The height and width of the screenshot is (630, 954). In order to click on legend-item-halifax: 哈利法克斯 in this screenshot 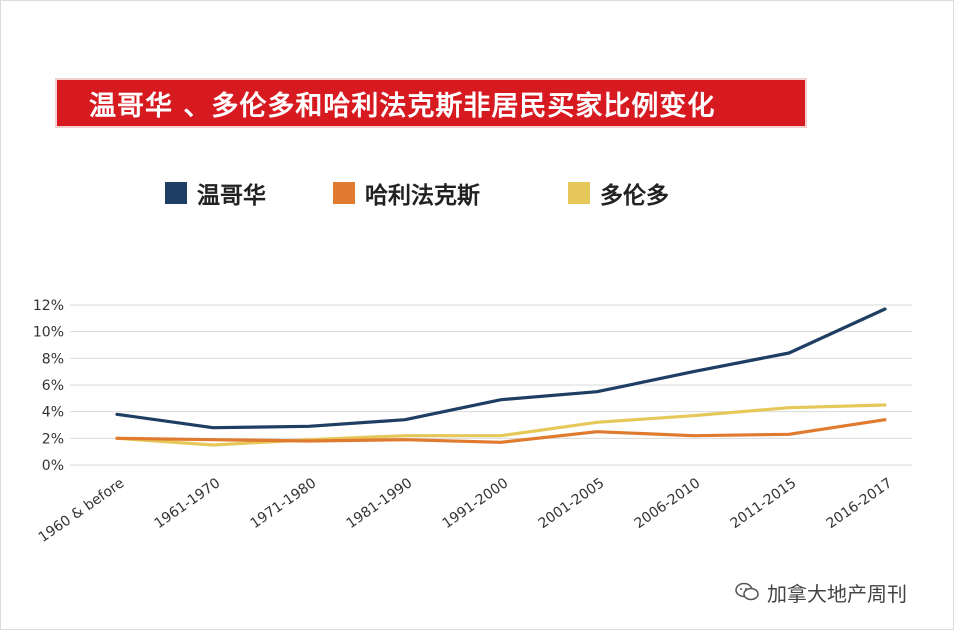, I will do `click(406, 193)`.